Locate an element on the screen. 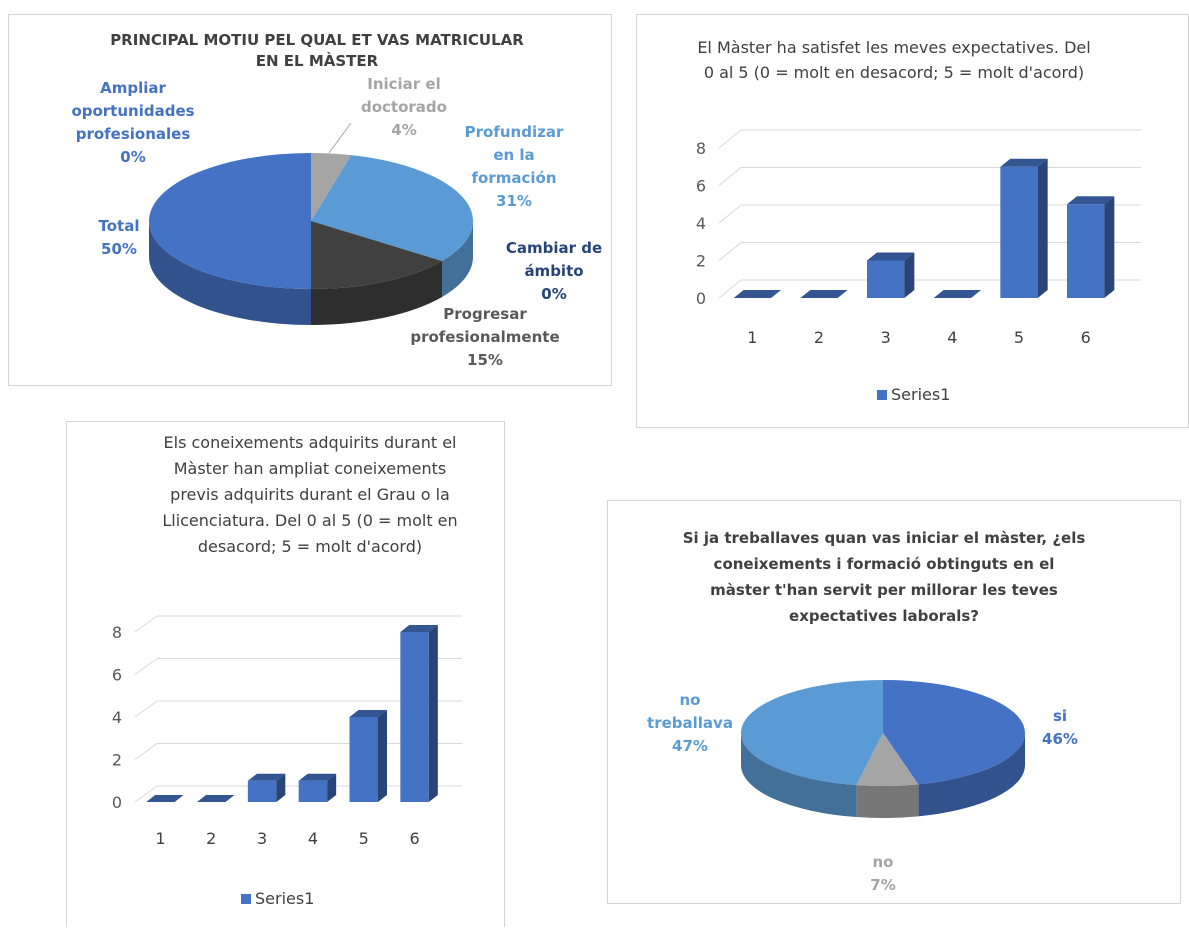  chart-title-line-0: Els coneixements adquirits durant el is located at coordinates (310, 442).